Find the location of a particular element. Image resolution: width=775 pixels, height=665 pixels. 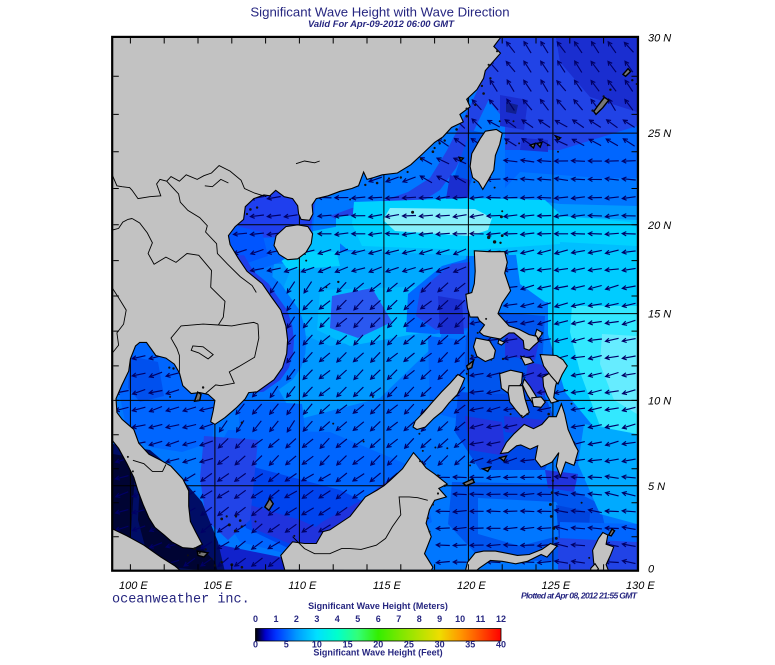

svg-text: 30 N is located at coordinates (659, 39).